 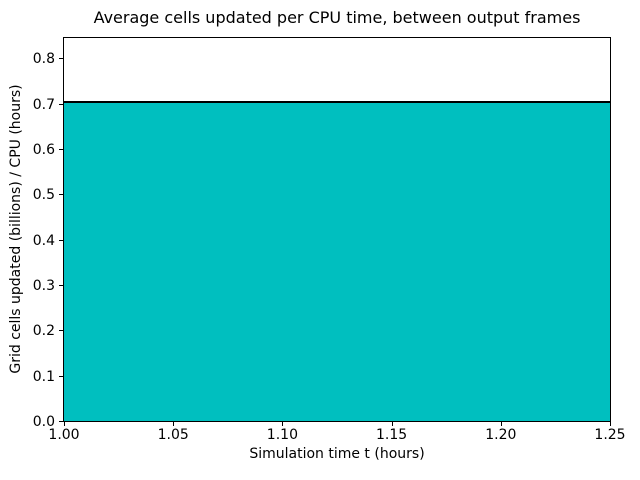 What do you see at coordinates (610, 435) in the screenshot?
I see `x-tick-label: 1.25` at bounding box center [610, 435].